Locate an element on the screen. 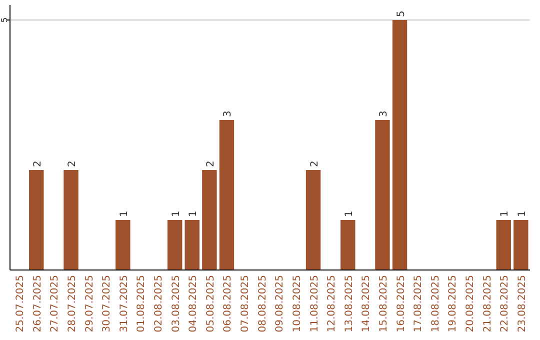  x-tick-label: 26.07.2025 is located at coordinates (38, 303).